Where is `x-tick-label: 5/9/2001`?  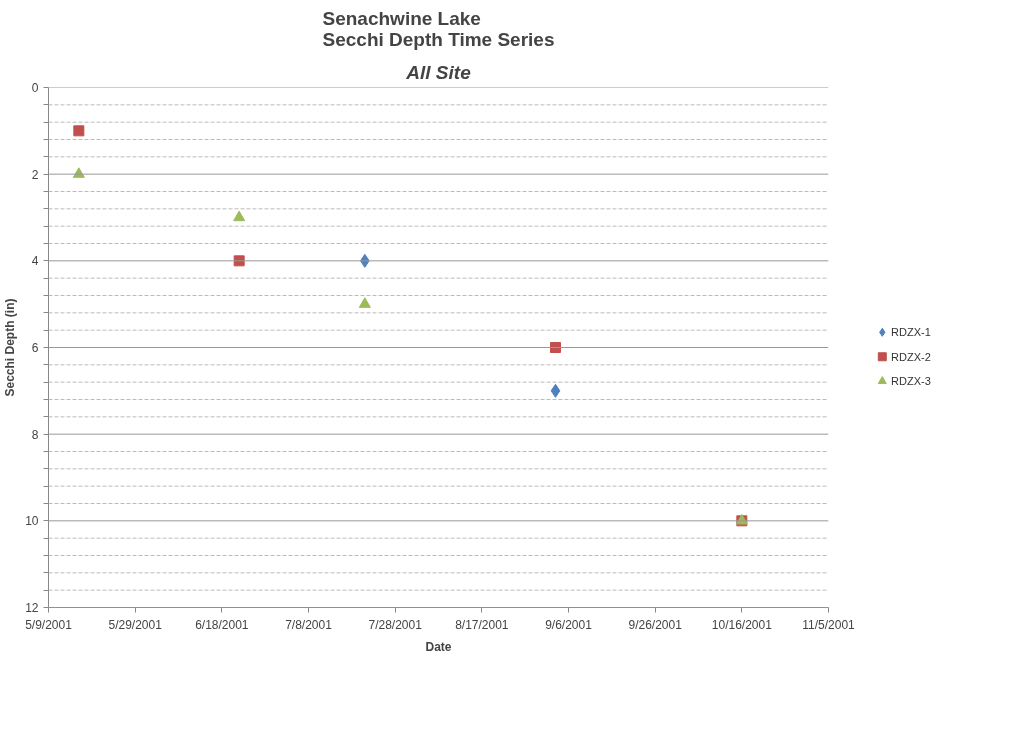
x-tick-label: 5/9/2001 is located at coordinates (49, 624).